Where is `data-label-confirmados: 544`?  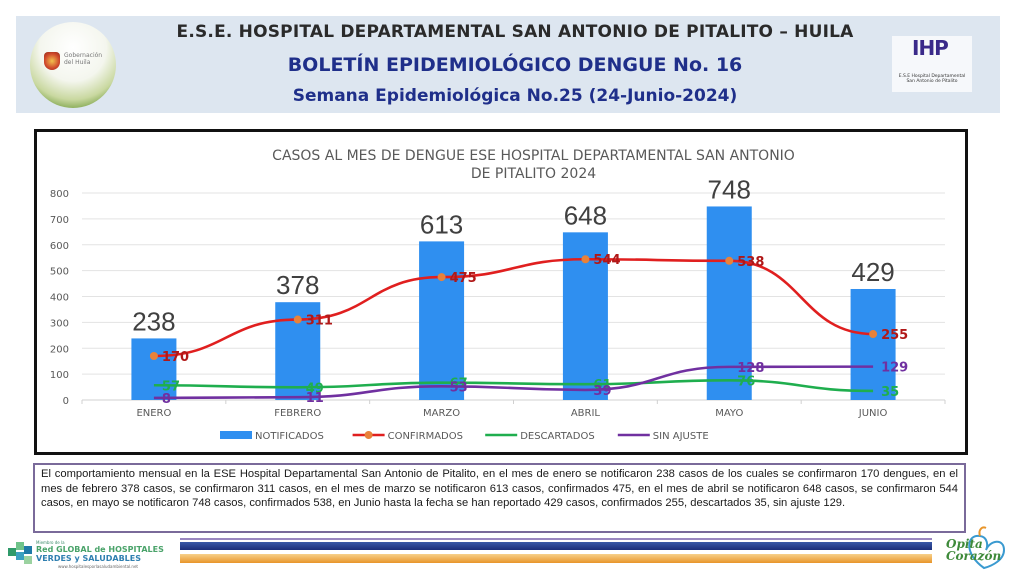 data-label-confirmados: 544 is located at coordinates (606, 260).